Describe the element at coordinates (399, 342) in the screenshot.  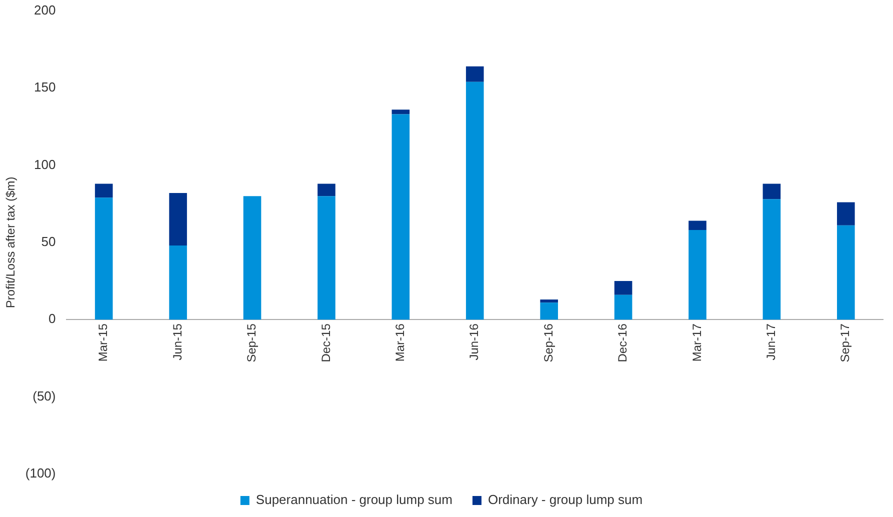
I see `x-tick-label: Mar-16` at that location.